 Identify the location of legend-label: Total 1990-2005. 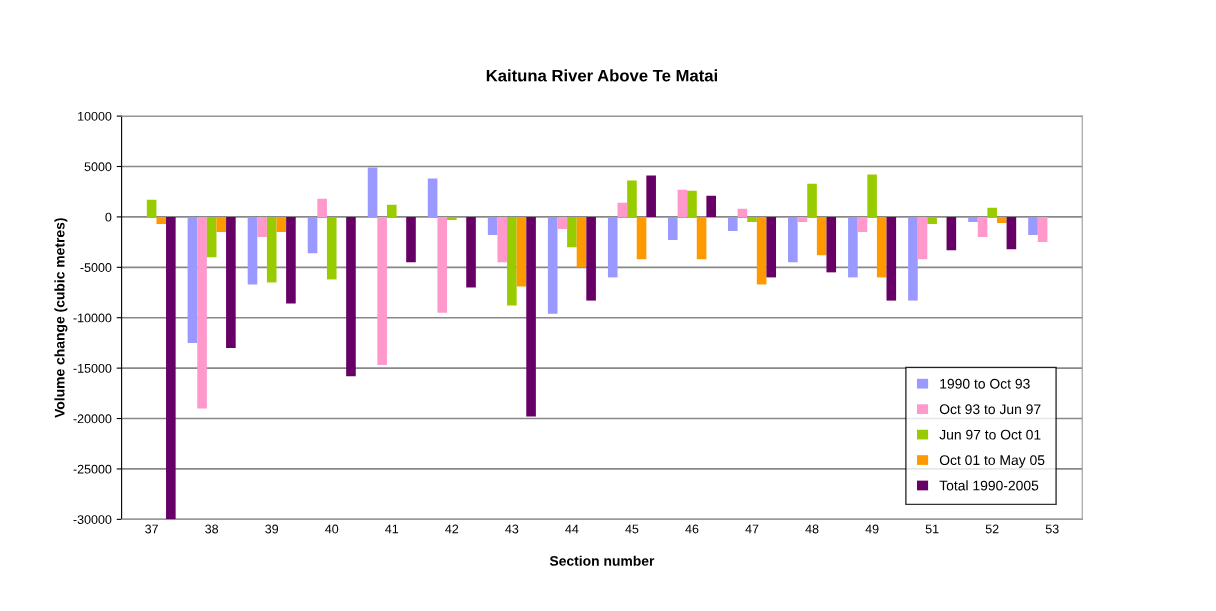
(989, 485).